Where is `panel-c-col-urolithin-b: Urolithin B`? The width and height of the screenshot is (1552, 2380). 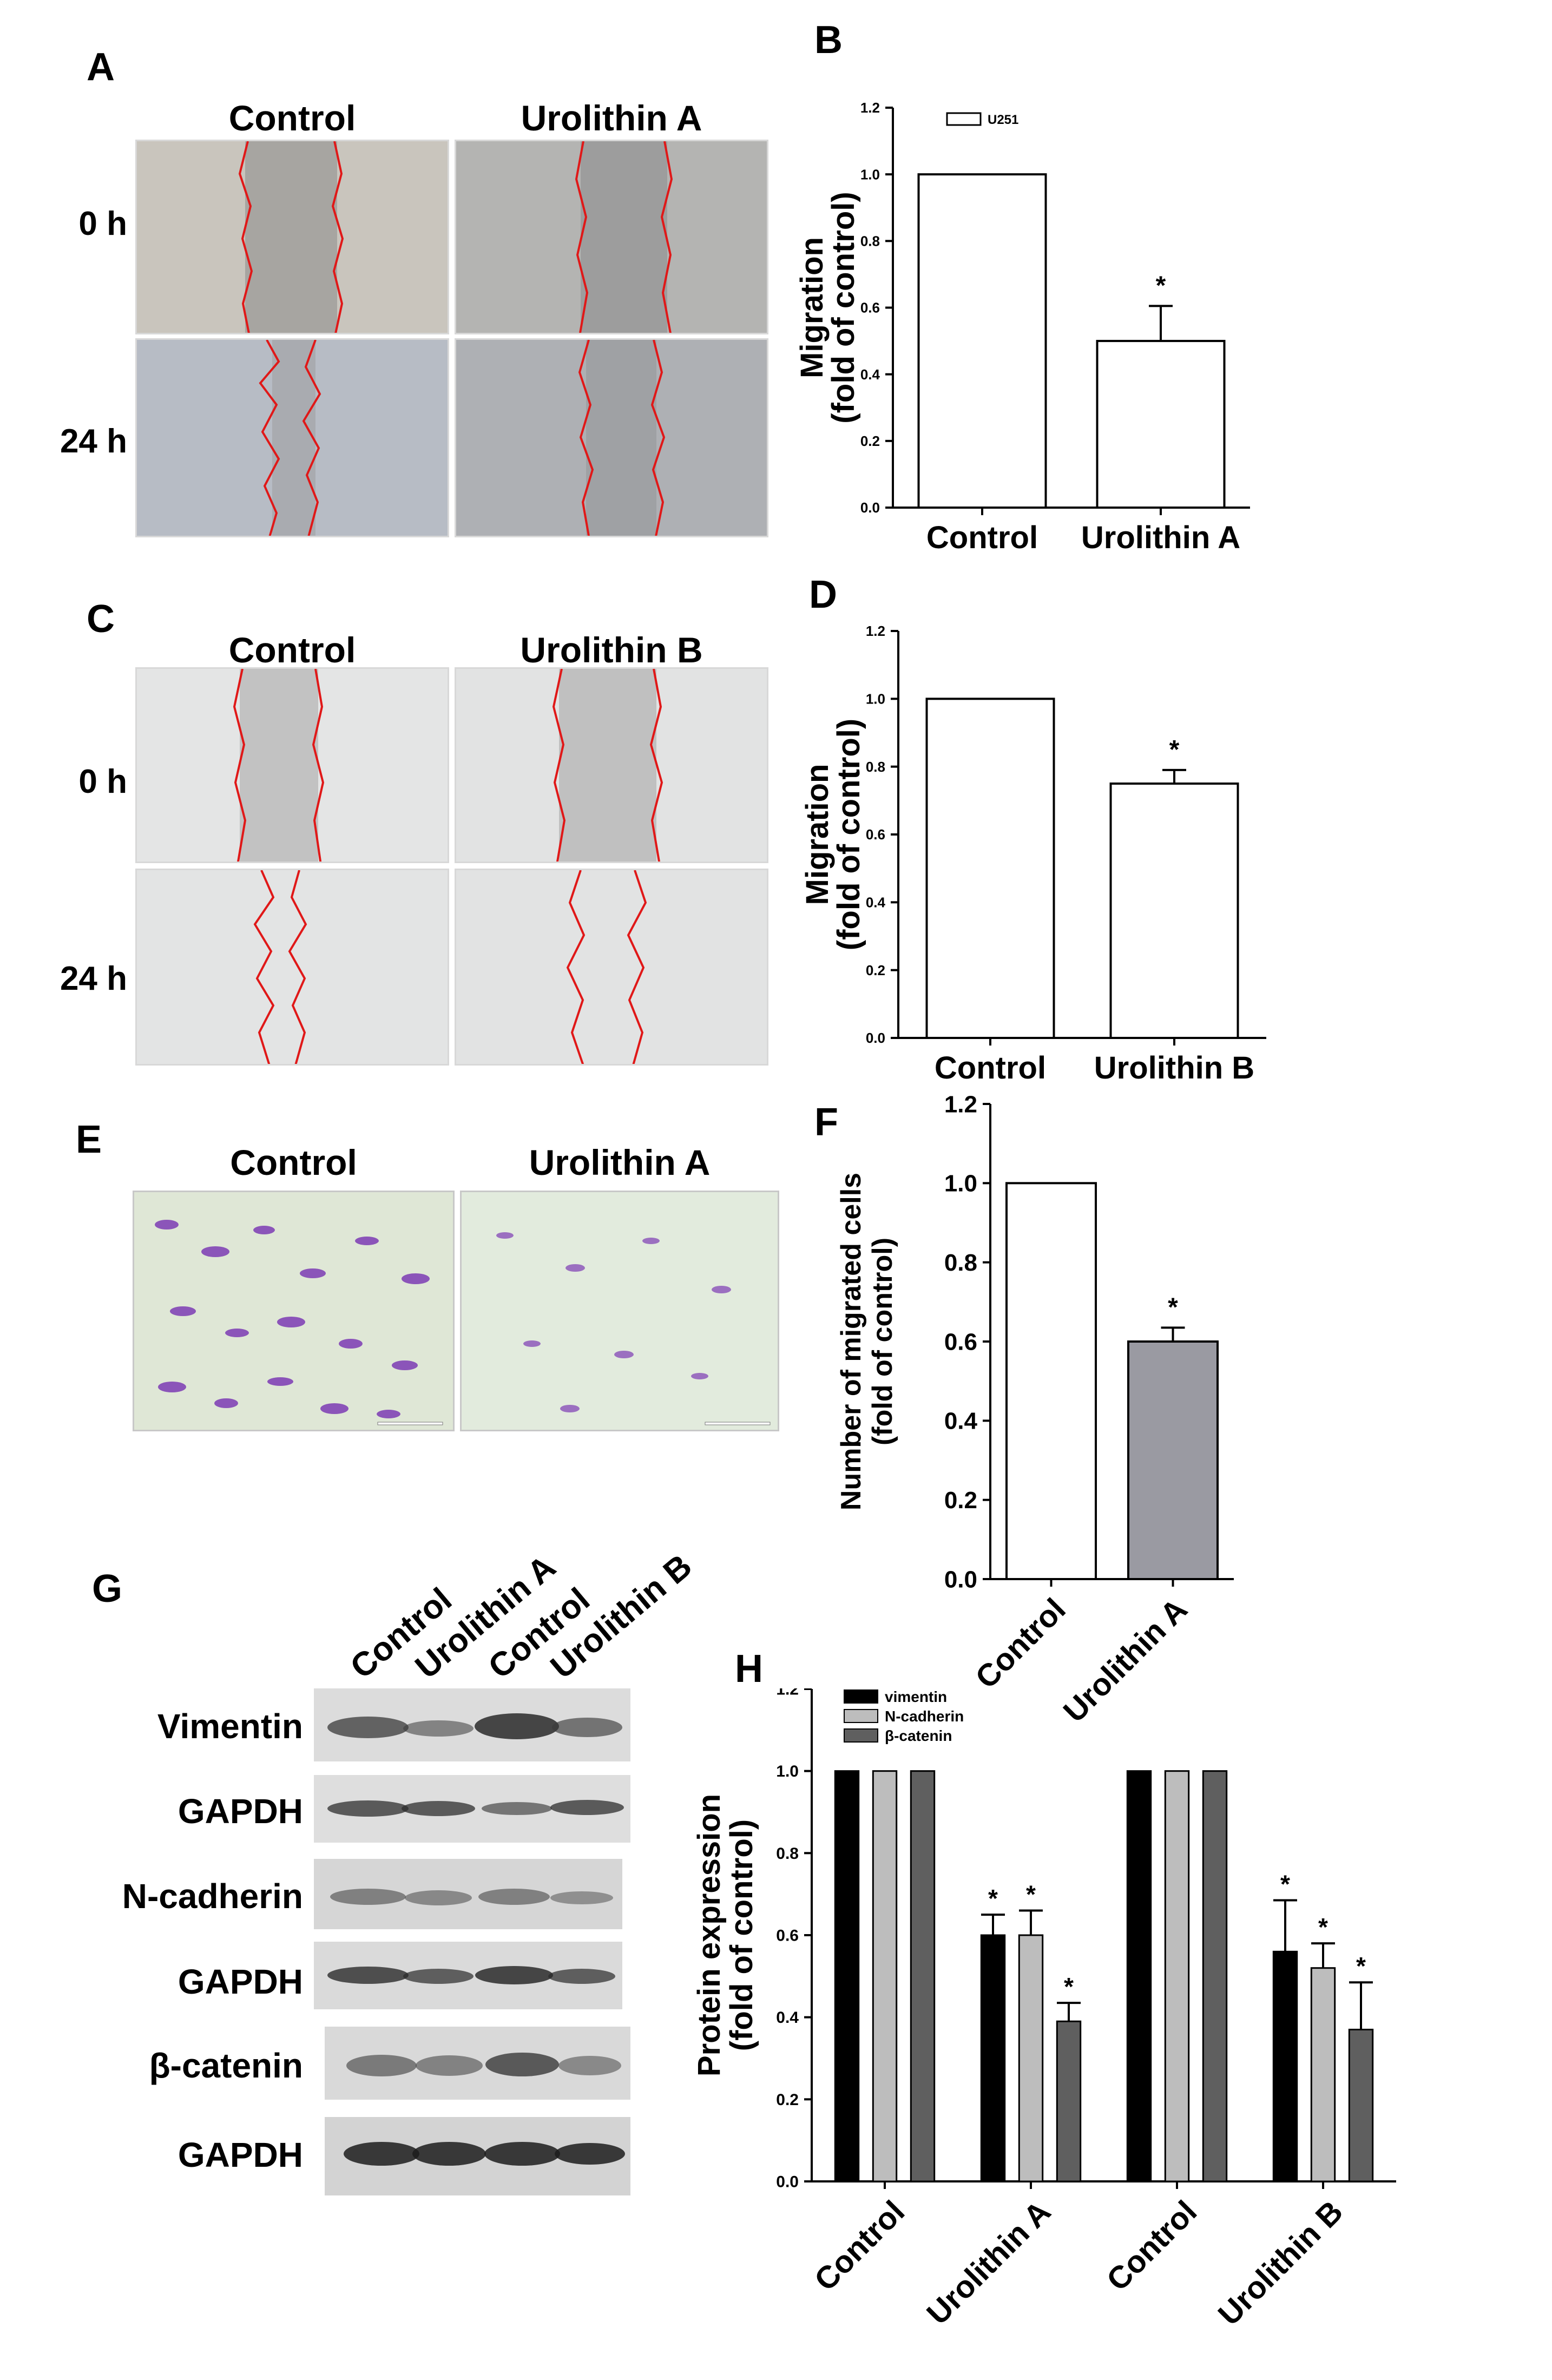
panel-c-col-urolithin-b: Urolithin B is located at coordinates (611, 650).